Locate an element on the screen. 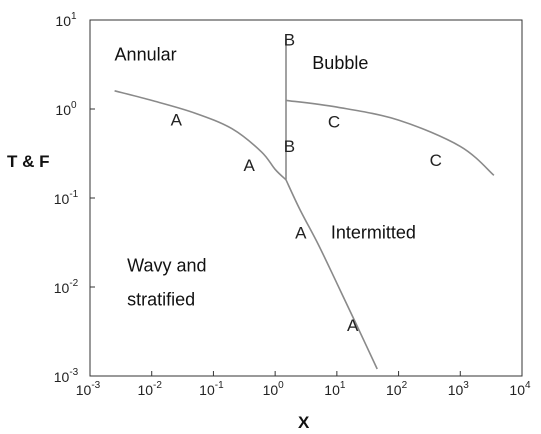 The width and height of the screenshot is (541, 434). region-label: Annular is located at coordinates (146, 55).